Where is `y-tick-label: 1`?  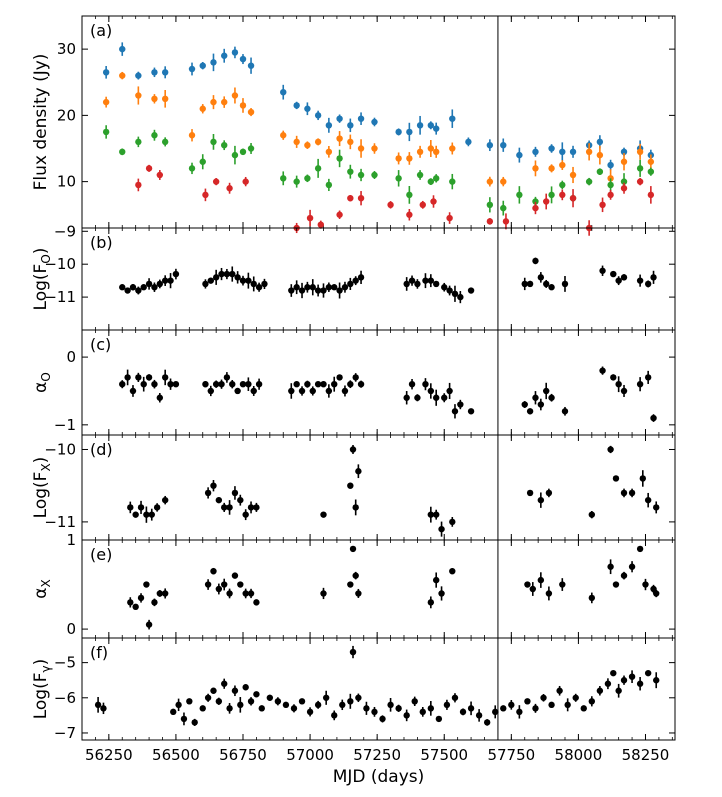 y-tick-label: 1 is located at coordinates (71, 540).